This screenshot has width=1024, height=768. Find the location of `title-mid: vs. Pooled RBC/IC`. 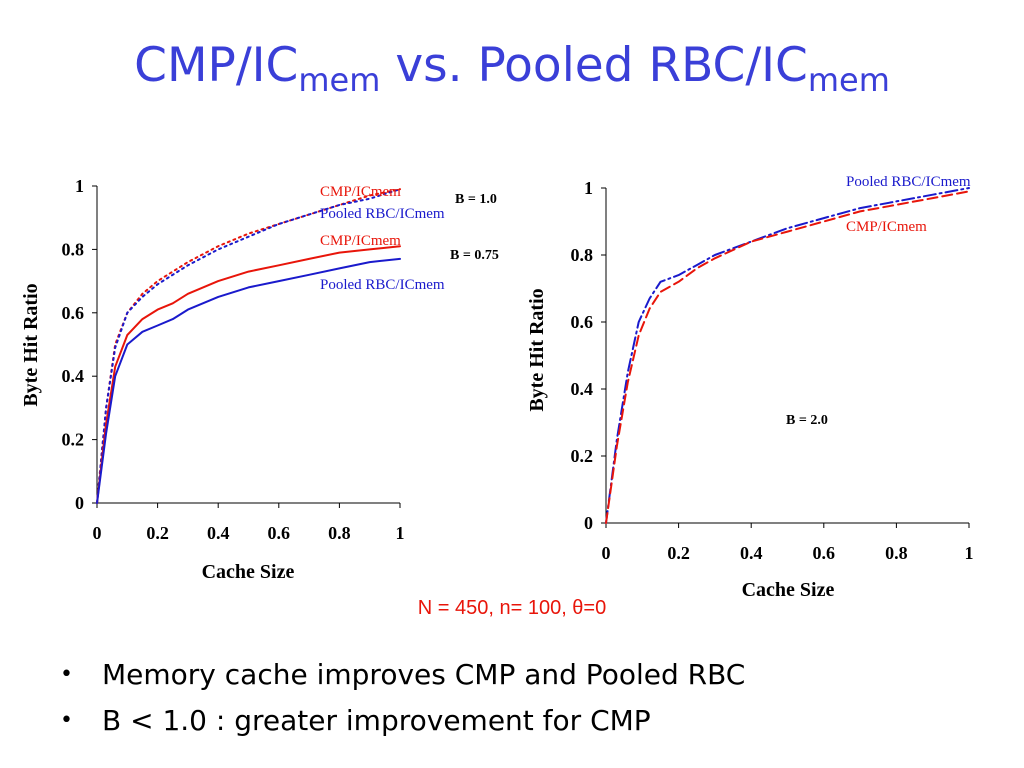

title-mid: vs. Pooled RBC/IC is located at coordinates (594, 65).